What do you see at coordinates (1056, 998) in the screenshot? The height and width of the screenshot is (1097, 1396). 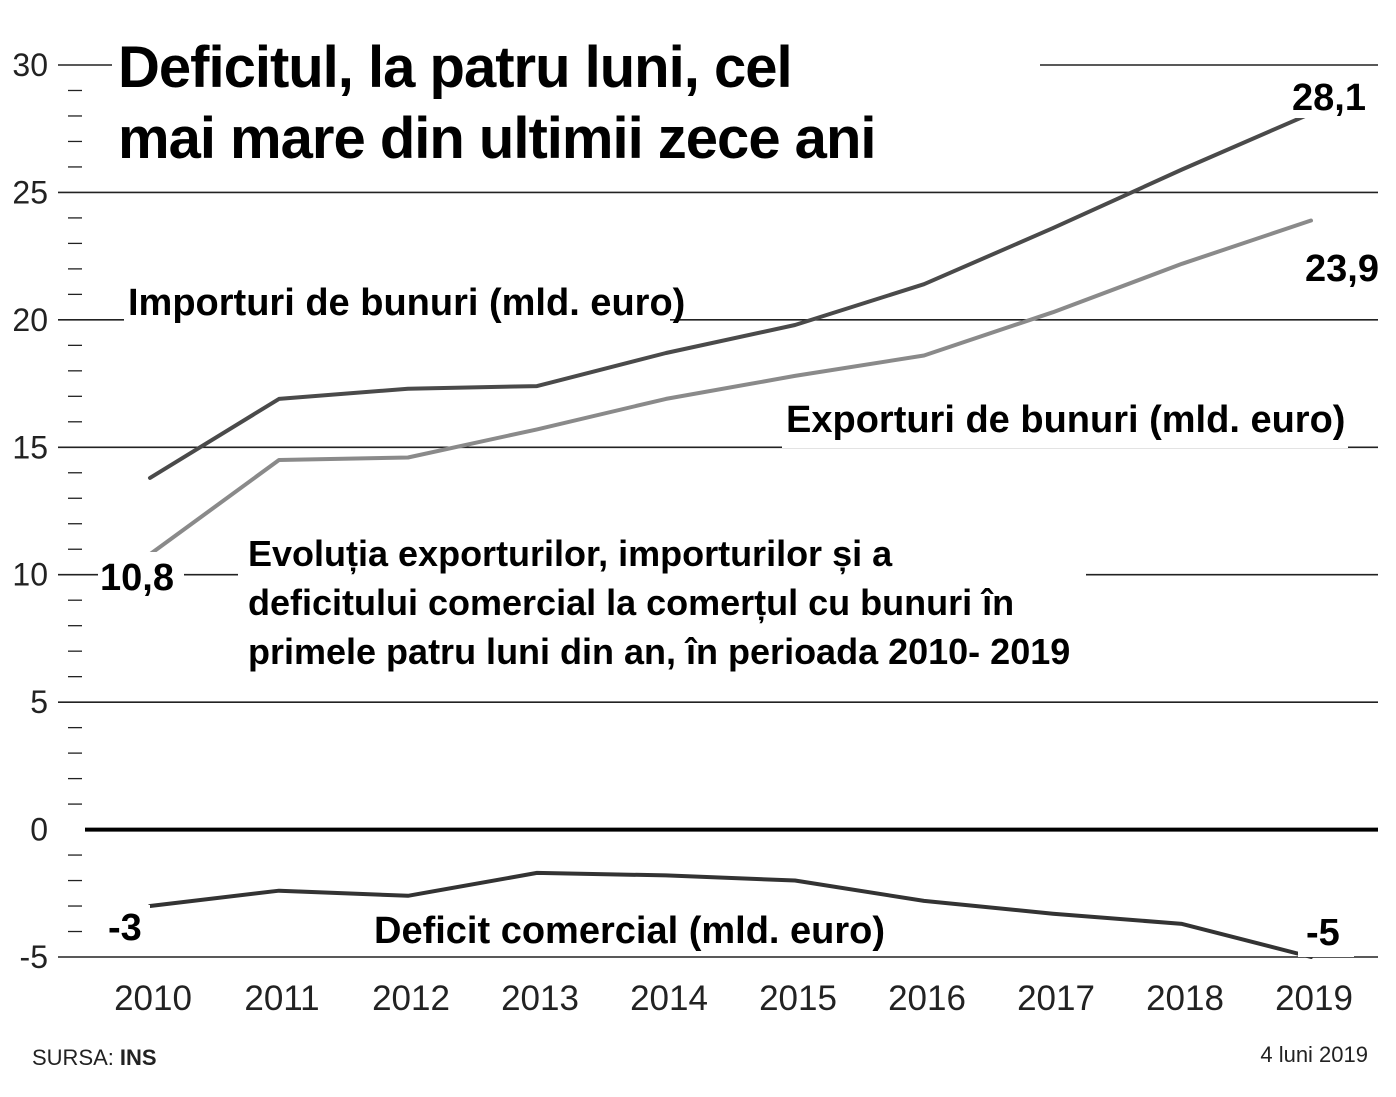 I see `x-tick-label: 2017` at bounding box center [1056, 998].